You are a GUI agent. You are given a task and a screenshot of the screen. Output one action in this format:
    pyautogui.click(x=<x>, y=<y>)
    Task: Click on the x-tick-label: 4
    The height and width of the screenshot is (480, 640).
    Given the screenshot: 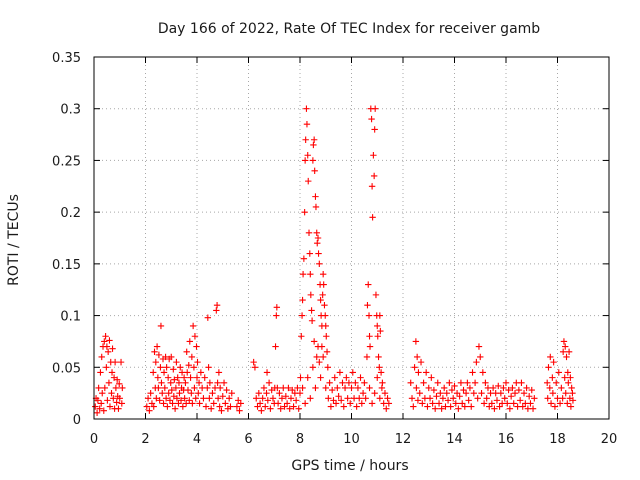 What is the action you would take?
    pyautogui.click(x=197, y=439)
    